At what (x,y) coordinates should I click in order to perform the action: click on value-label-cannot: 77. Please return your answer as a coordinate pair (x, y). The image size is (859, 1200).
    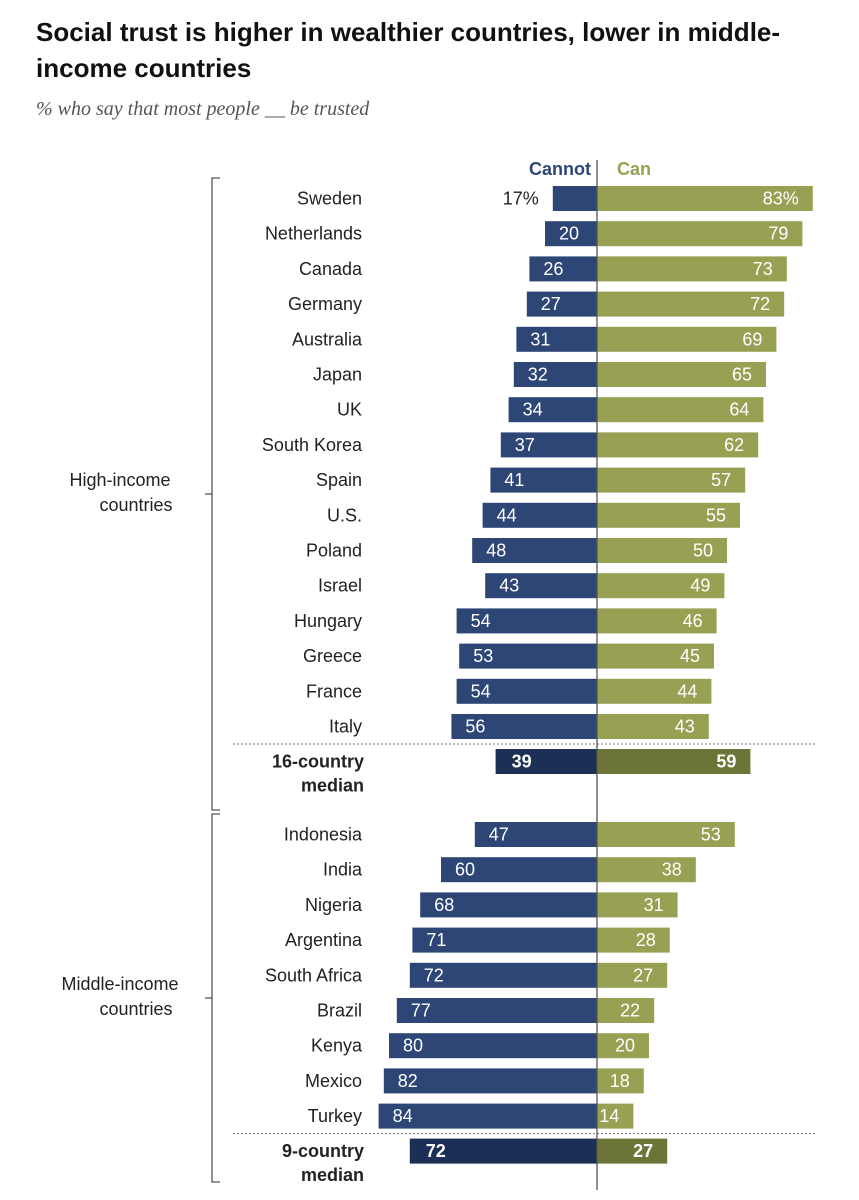
    Looking at the image, I should click on (421, 1011).